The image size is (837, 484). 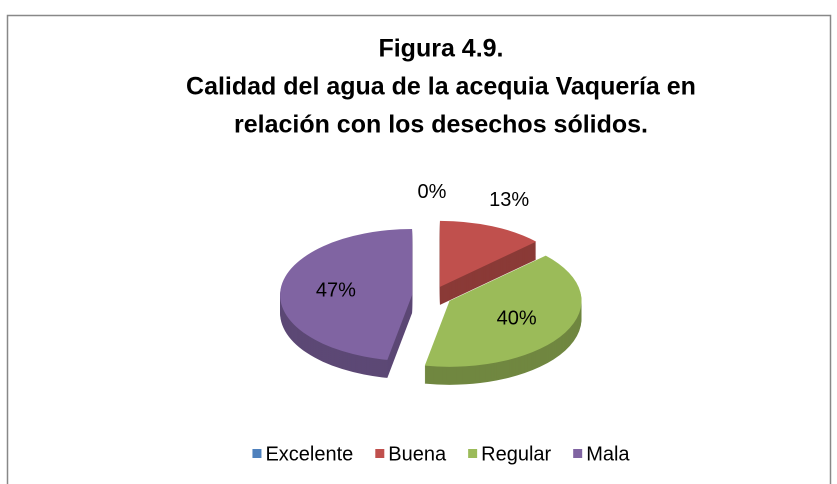 What do you see at coordinates (509, 200) in the screenshot?
I see `data-label: 13%` at bounding box center [509, 200].